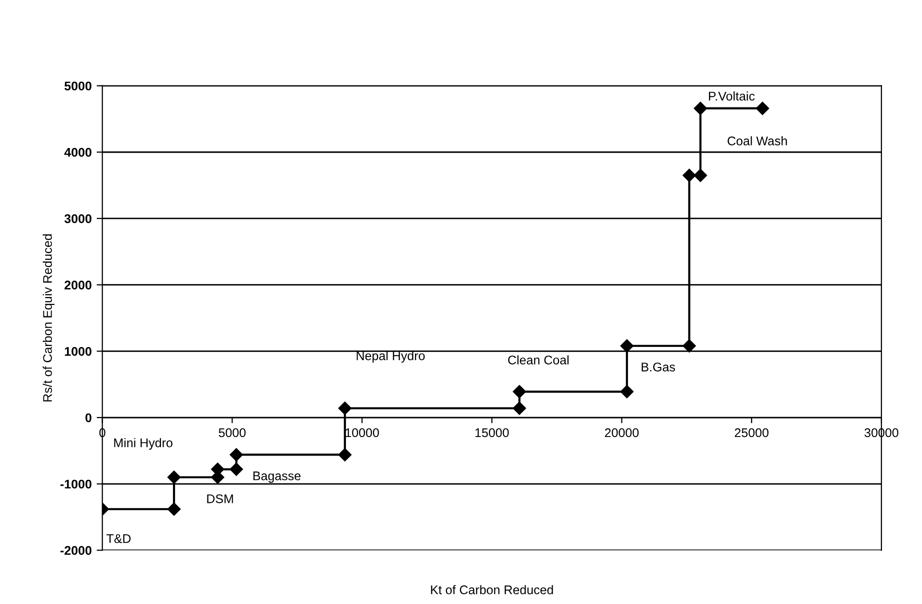  I want to click on annotation: P.Voltaic, so click(731, 96).